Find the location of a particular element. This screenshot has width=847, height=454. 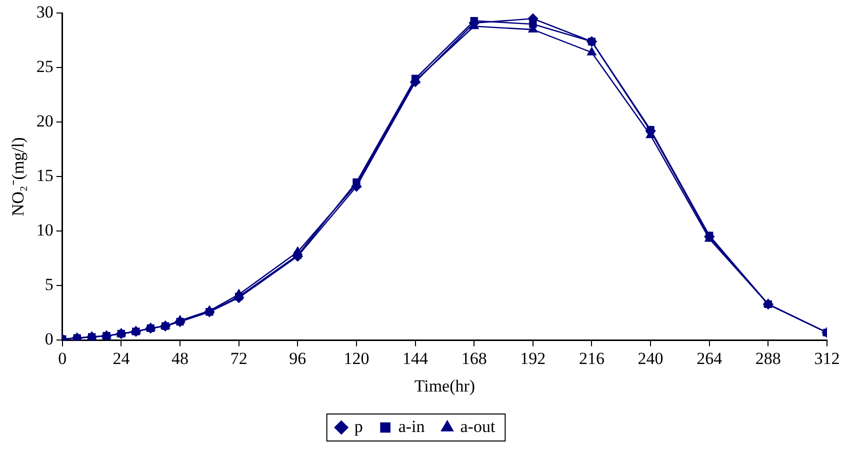

y-tick-label: 30 is located at coordinates (45, 12).